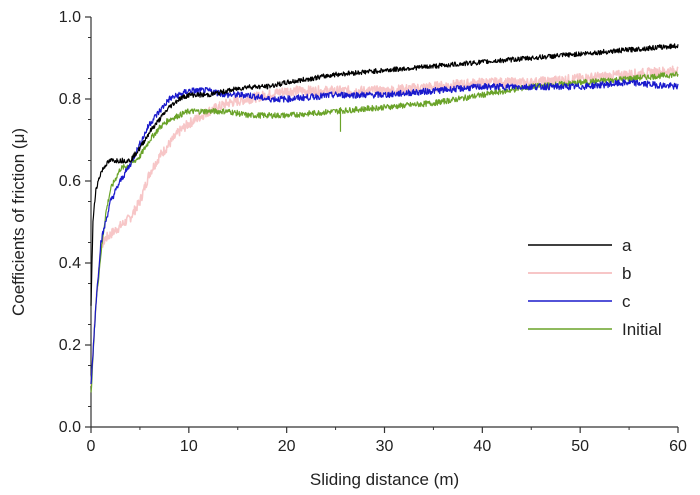  What do you see at coordinates (70, 263) in the screenshot?
I see `y-tick-label: 0.4` at bounding box center [70, 263].